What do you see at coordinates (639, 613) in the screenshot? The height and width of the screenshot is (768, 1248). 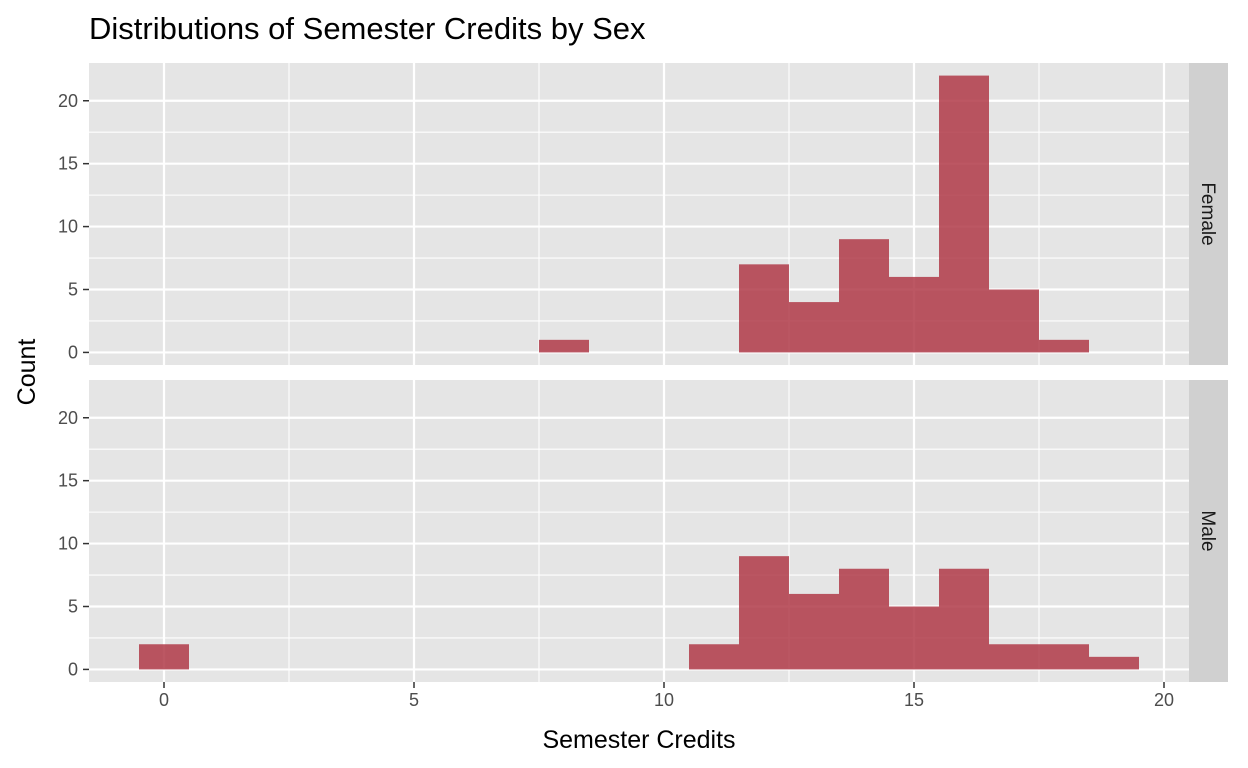 I see `histogram-bars` at bounding box center [639, 613].